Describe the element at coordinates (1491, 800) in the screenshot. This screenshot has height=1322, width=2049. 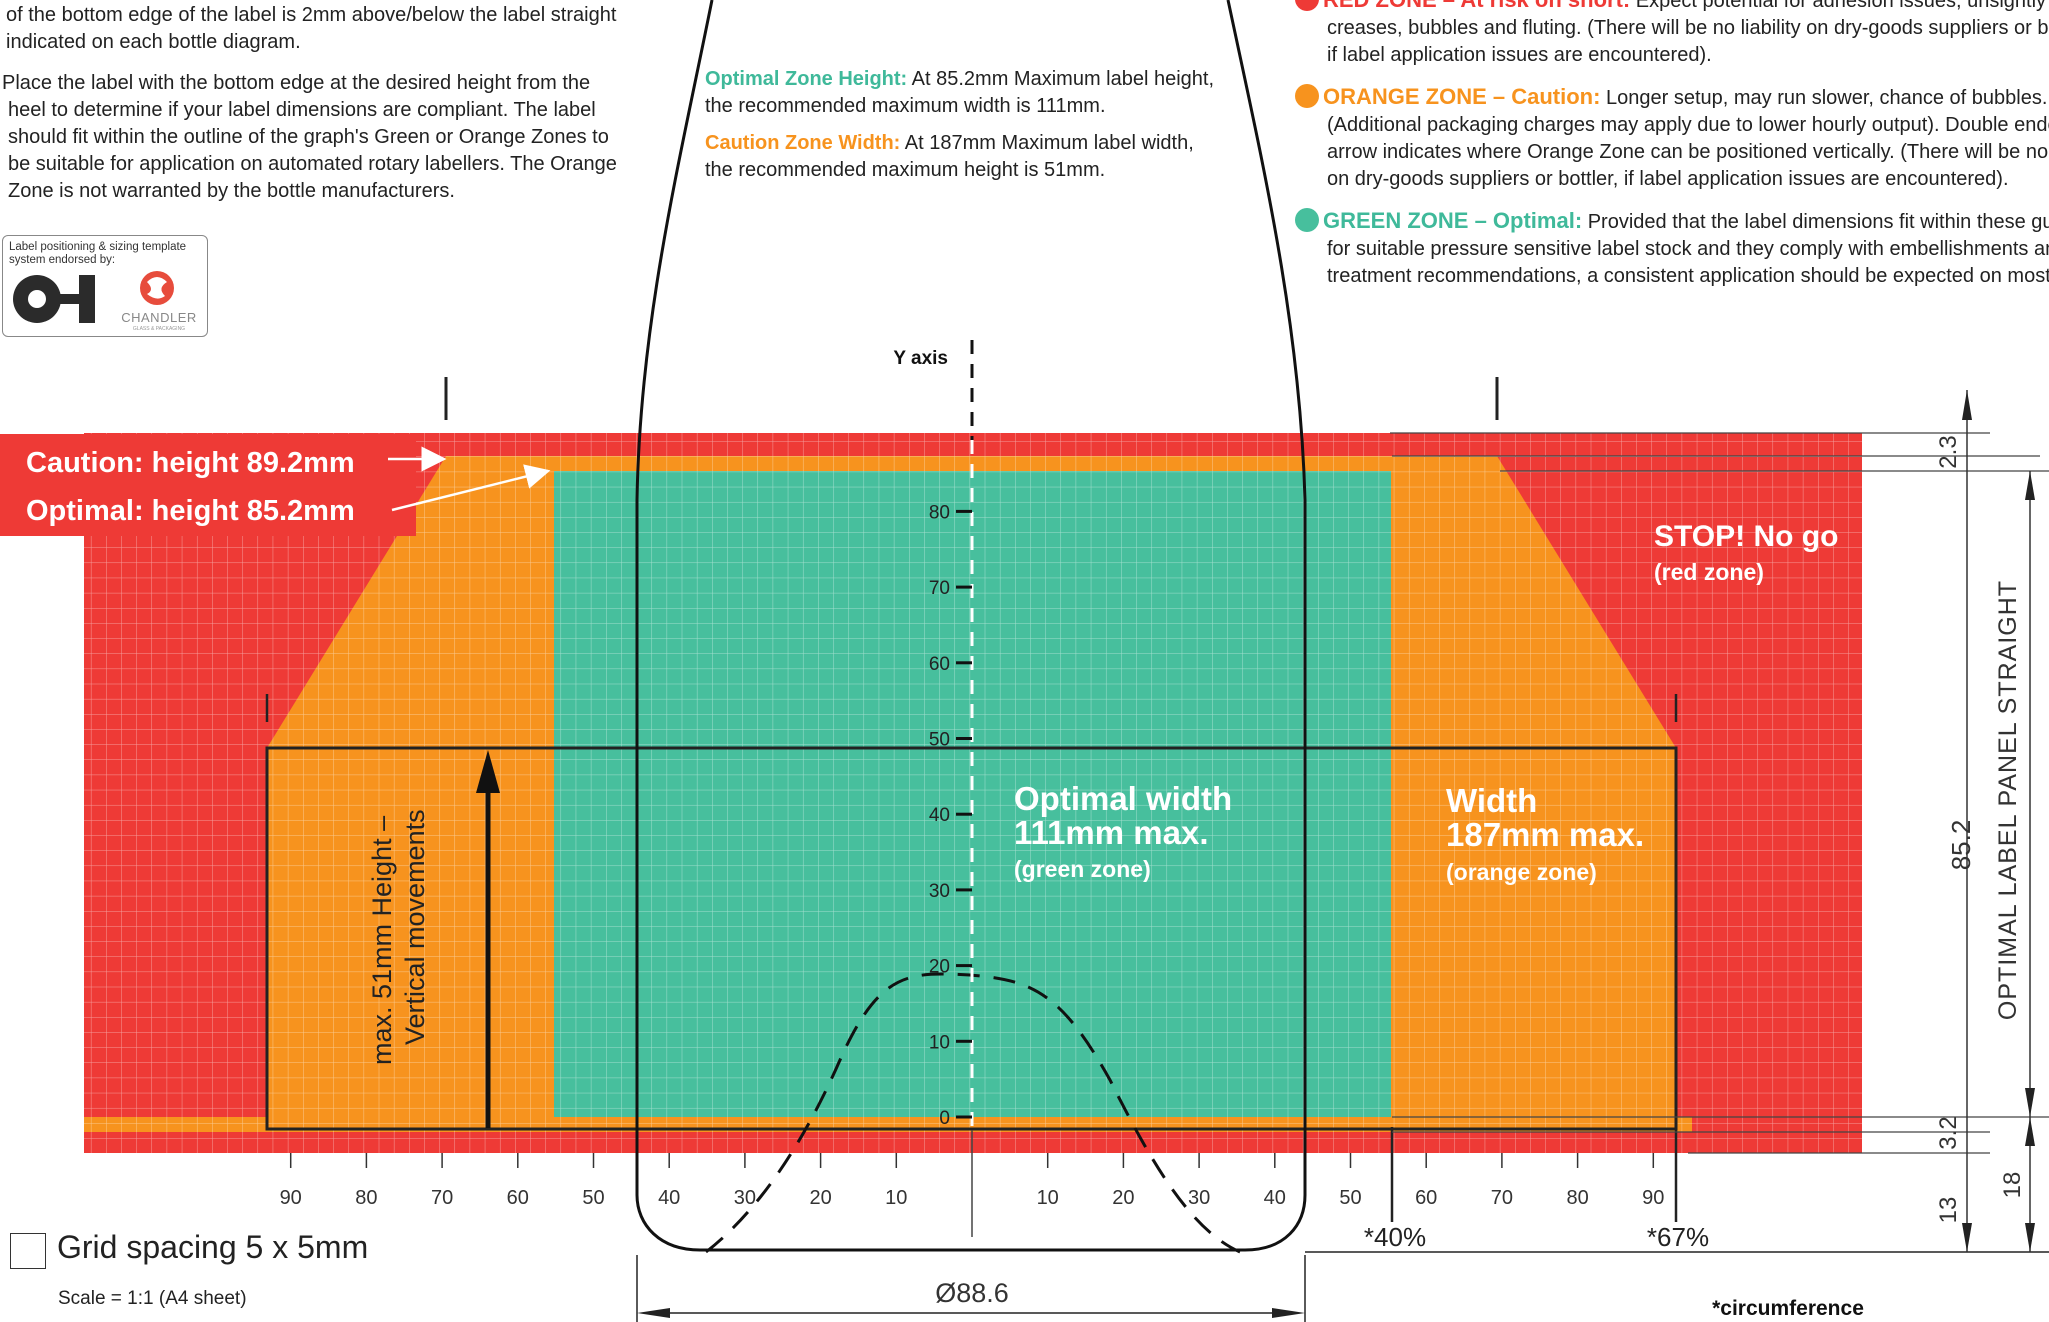
I see `width-label-1: Width` at that location.